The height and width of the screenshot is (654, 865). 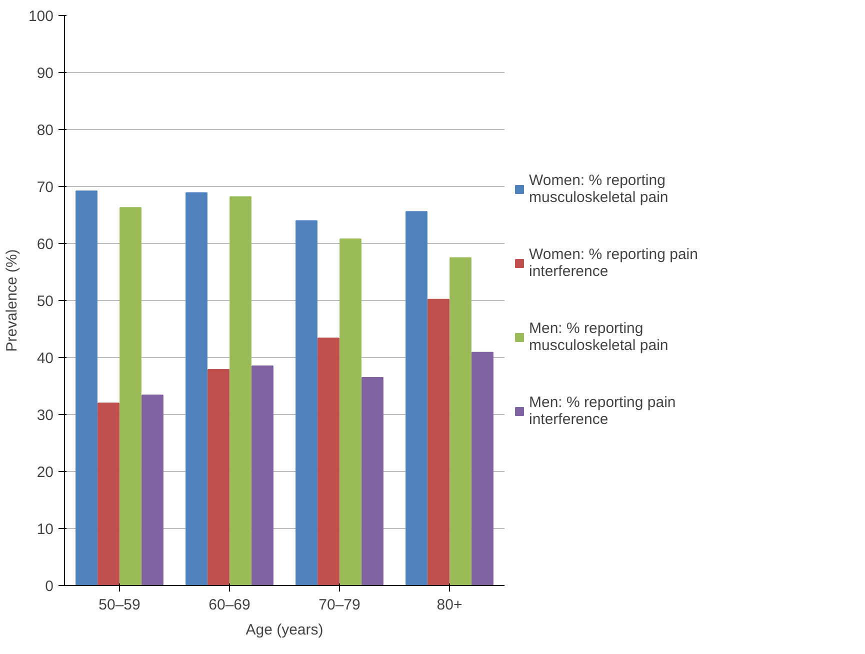 What do you see at coordinates (598, 189) in the screenshot?
I see `legend-label: Women: % reporting musculoskeletal pain` at bounding box center [598, 189].